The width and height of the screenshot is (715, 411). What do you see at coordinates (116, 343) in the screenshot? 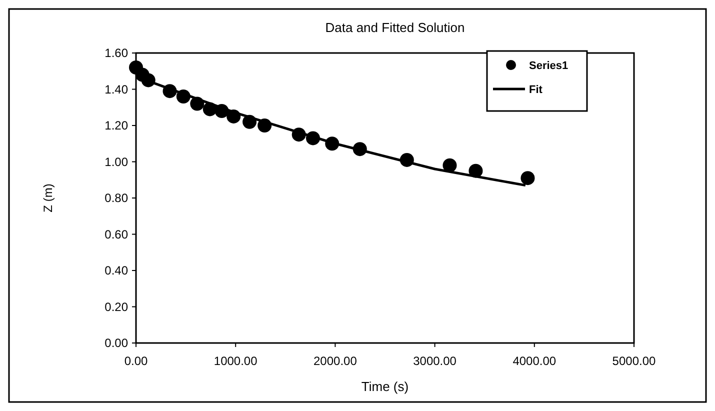
I see `y-tick-label: 0.00` at bounding box center [116, 343].